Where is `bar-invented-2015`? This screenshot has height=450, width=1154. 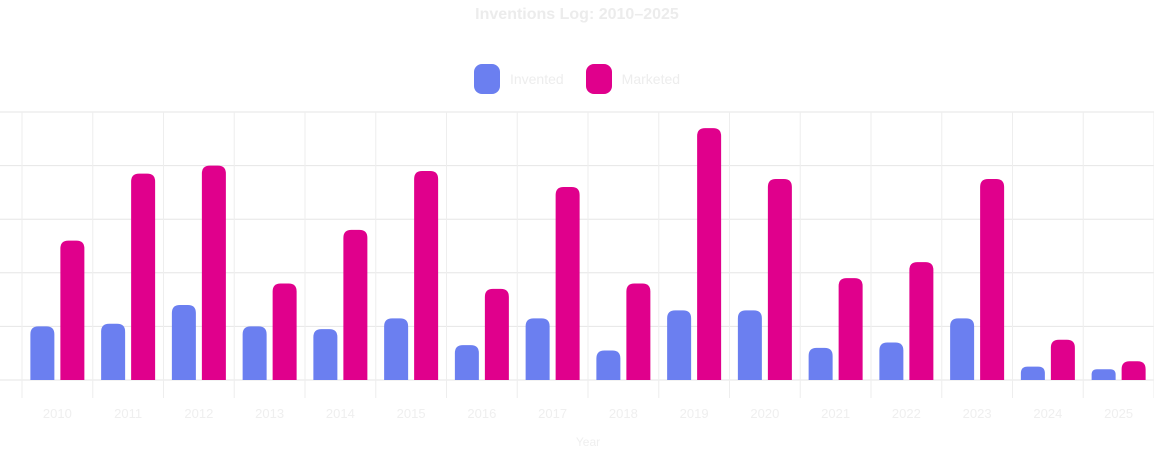
bar-invented-2015 is located at coordinates (396, 349).